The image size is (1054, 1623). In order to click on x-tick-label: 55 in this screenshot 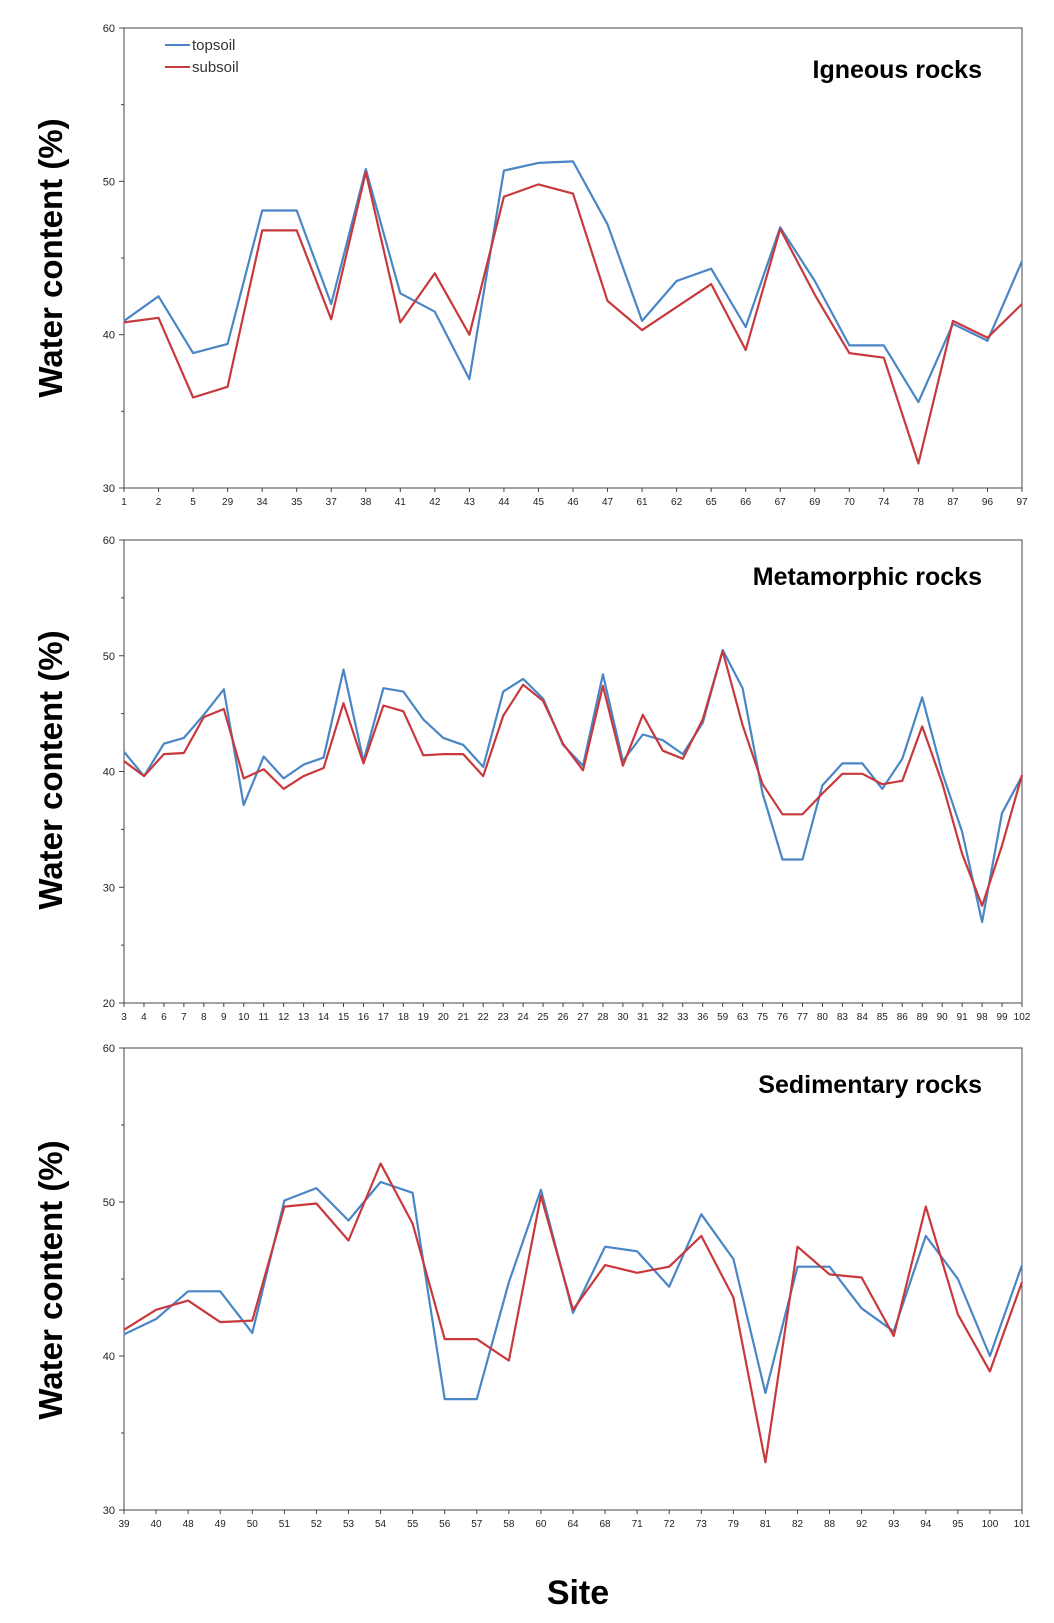, I will do `click(413, 1524)`.